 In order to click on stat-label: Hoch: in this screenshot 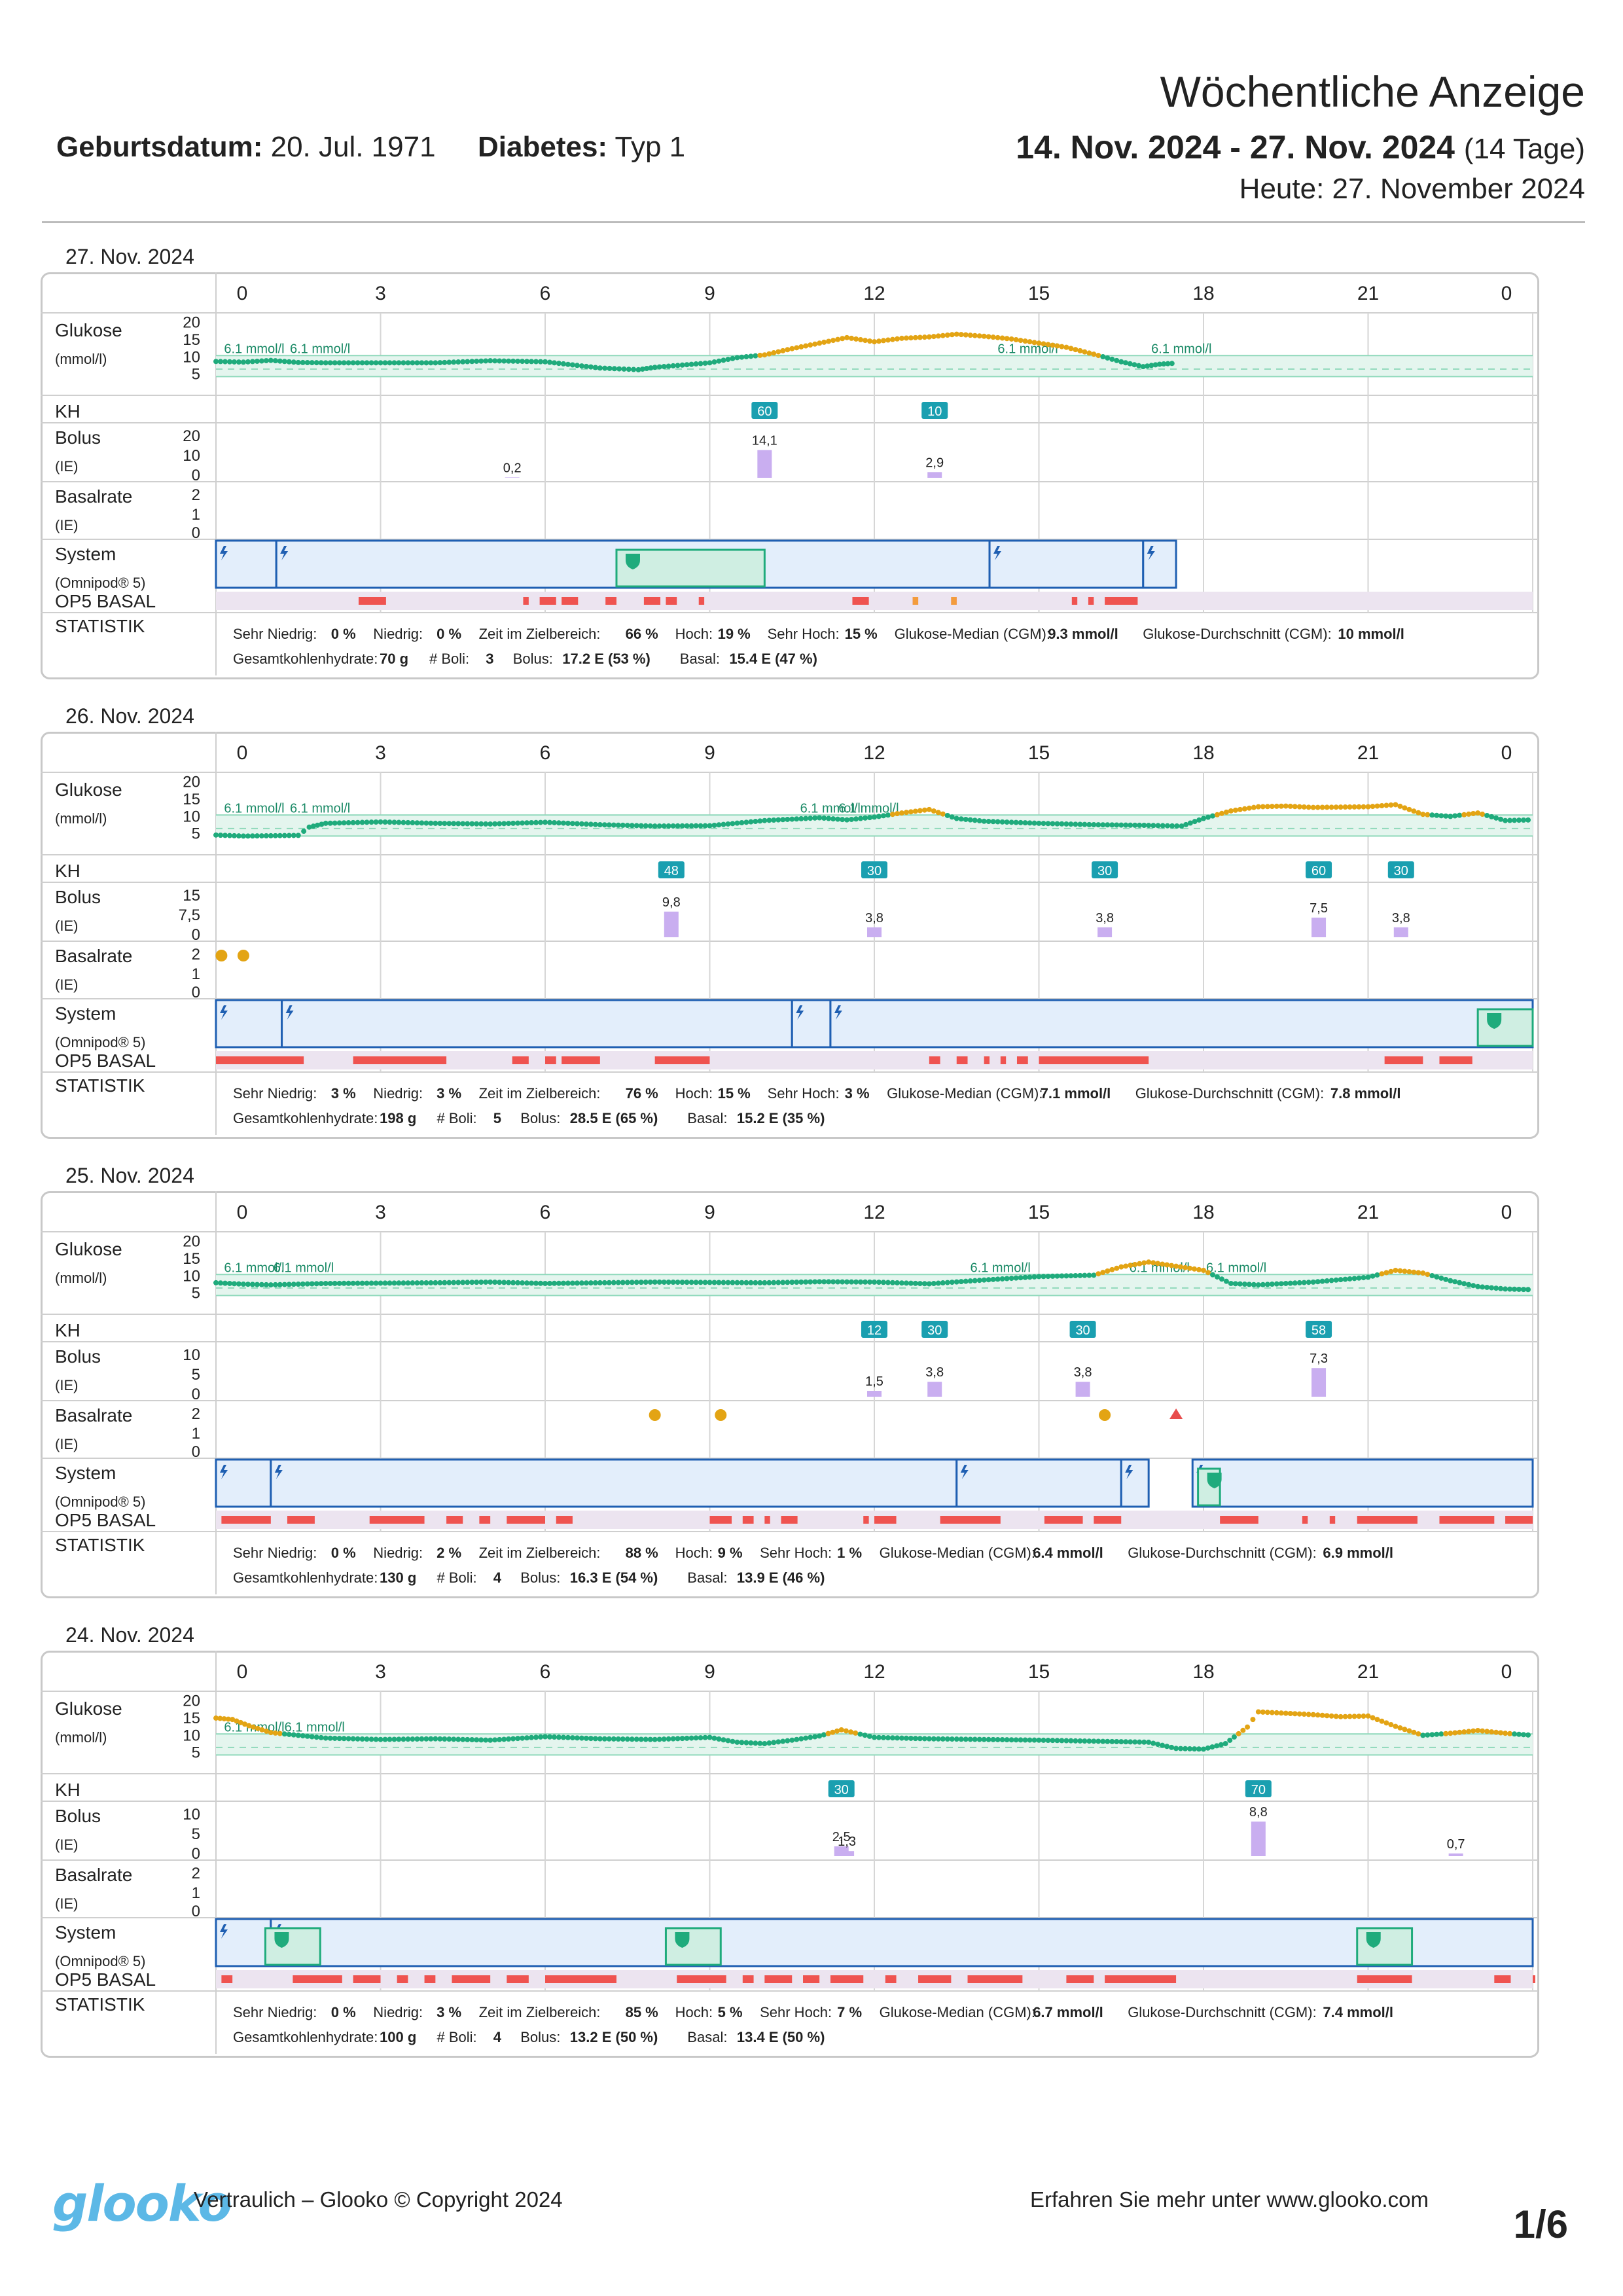, I will do `click(694, 634)`.